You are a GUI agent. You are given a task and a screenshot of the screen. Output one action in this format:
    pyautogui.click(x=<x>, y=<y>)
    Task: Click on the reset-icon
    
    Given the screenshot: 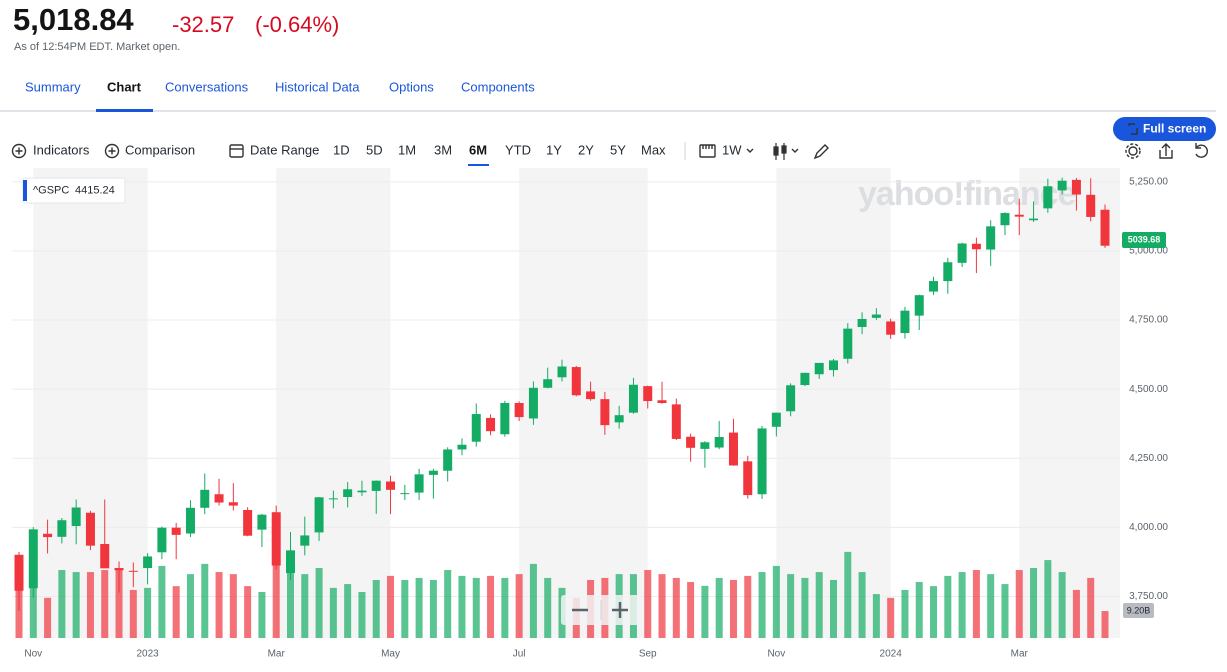 What is the action you would take?
    pyautogui.click(x=1201, y=150)
    